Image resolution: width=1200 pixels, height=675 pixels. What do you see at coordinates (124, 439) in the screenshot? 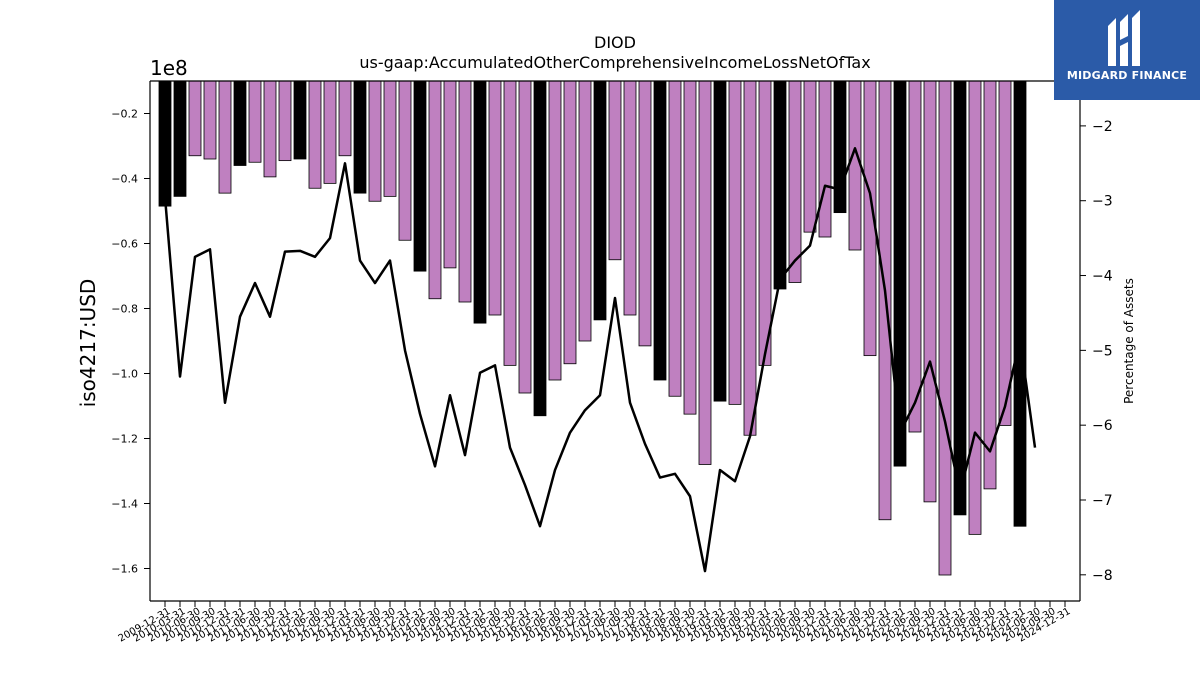
I see `y-tick-label: −1.2` at bounding box center [124, 439].